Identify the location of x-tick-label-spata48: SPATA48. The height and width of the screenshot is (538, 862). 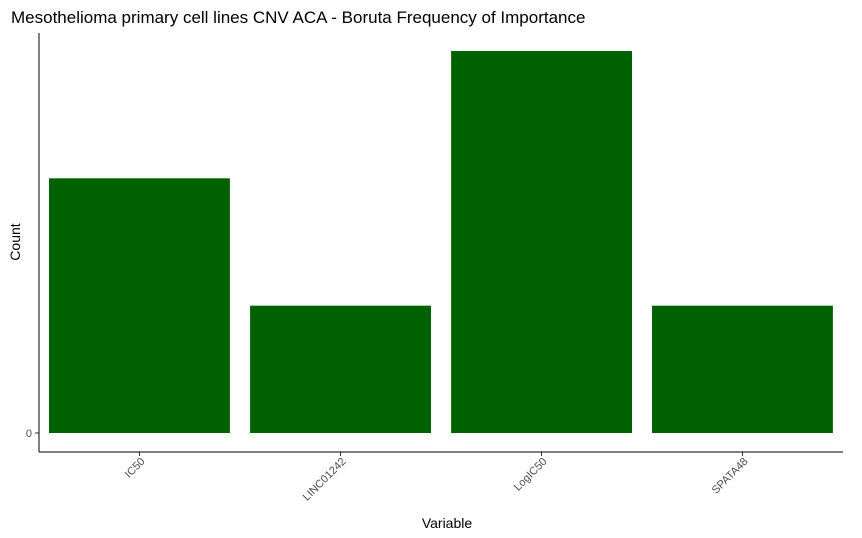
(730, 476).